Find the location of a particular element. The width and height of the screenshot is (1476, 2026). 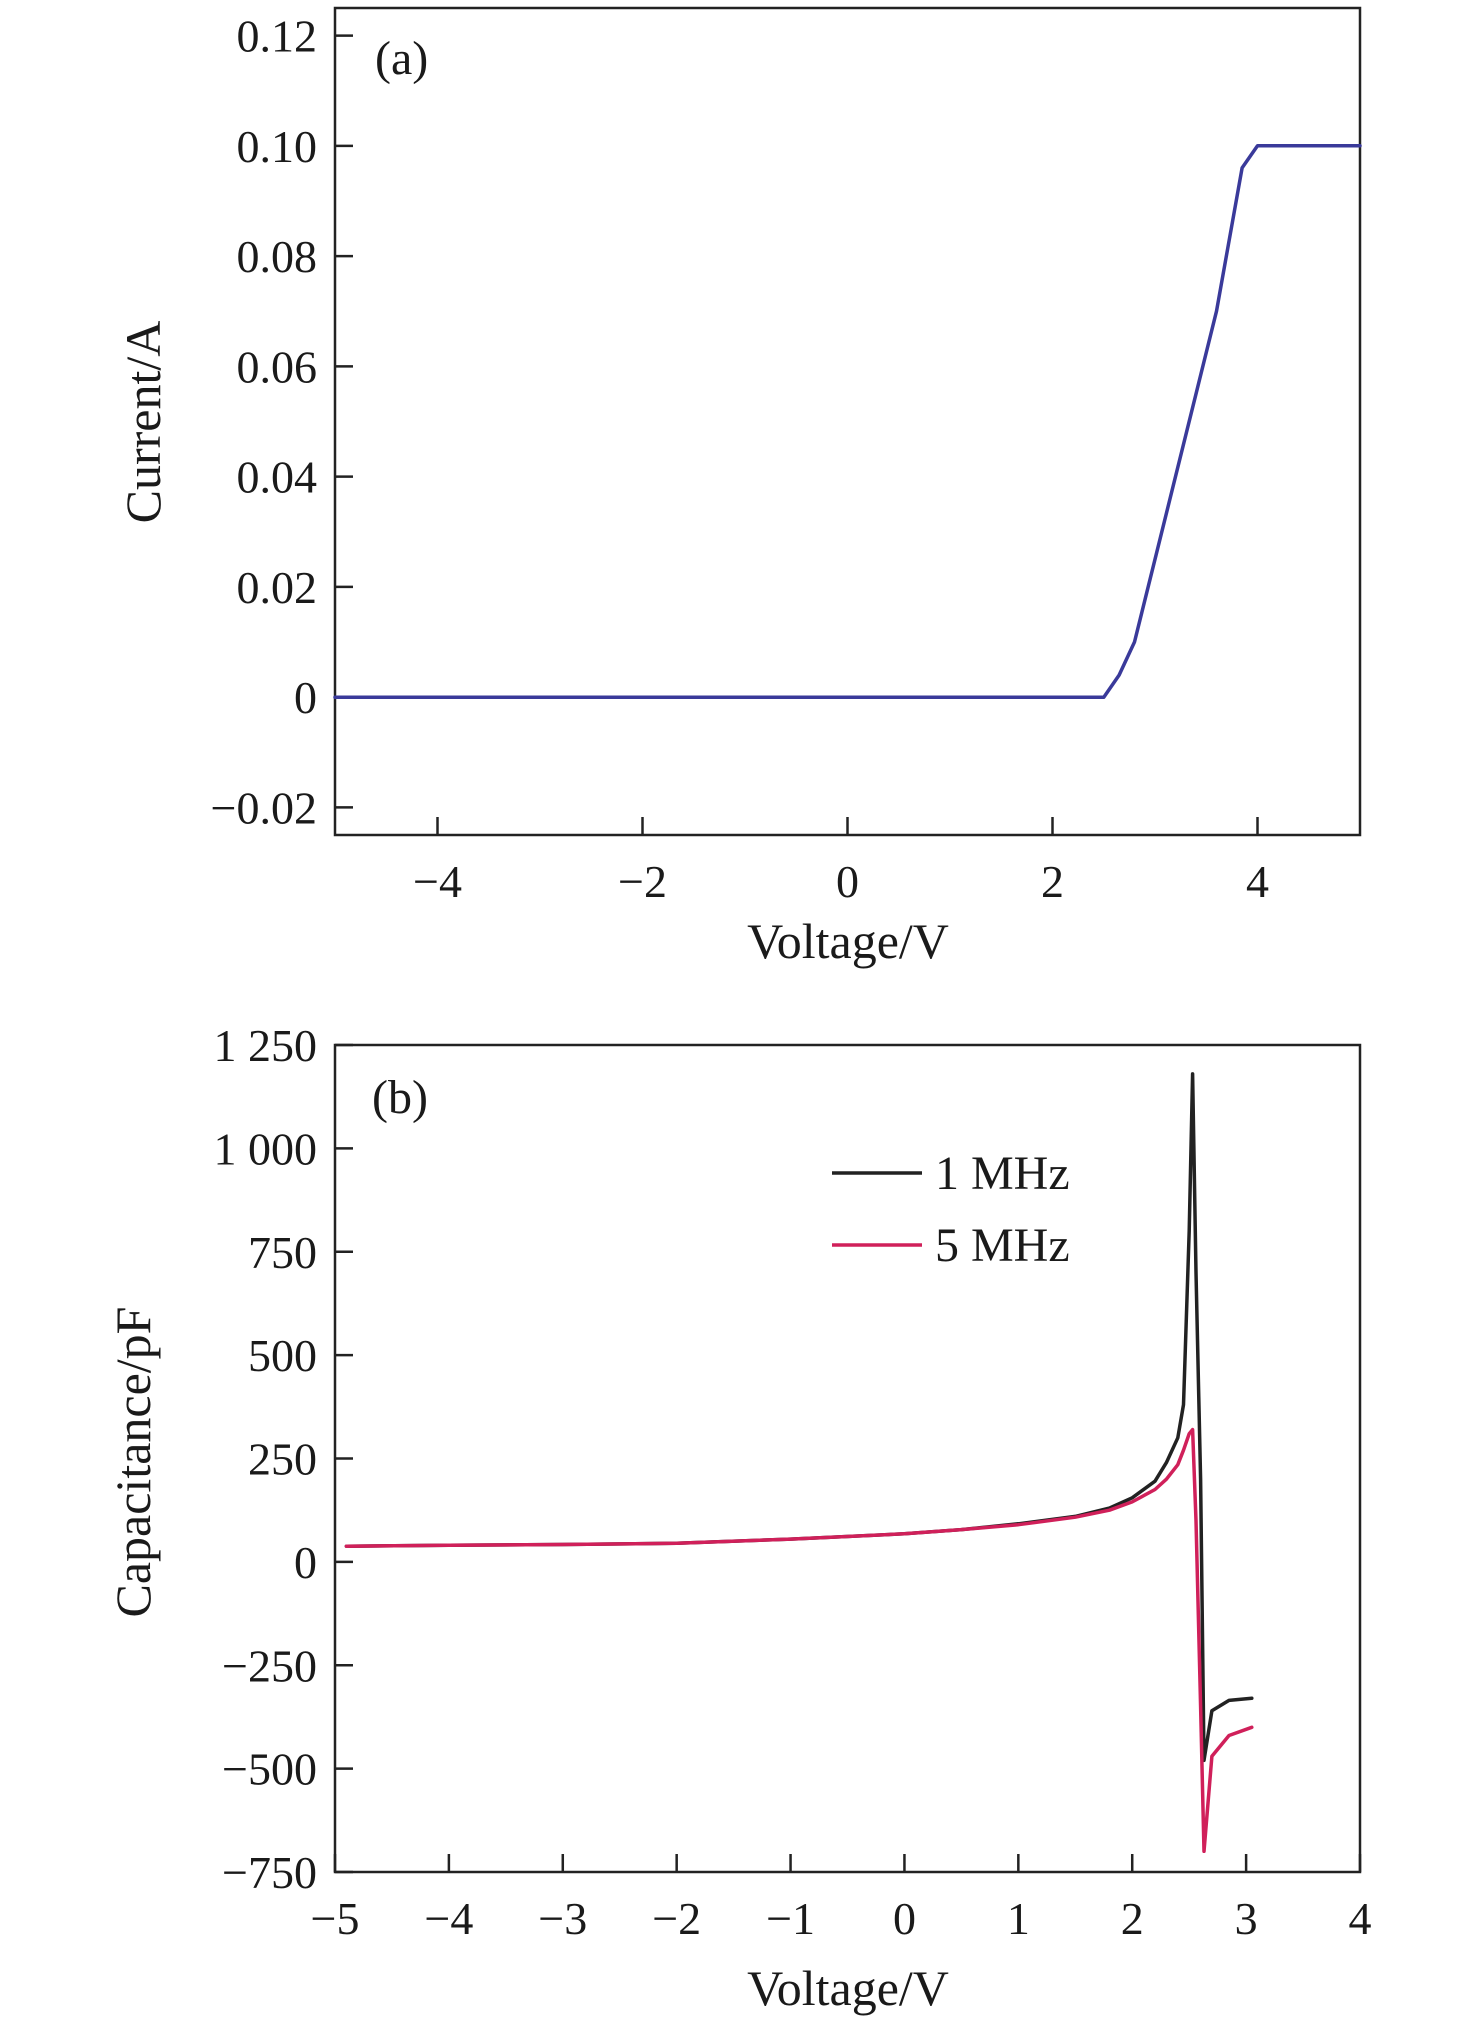

panel-label-a: (a) is located at coordinates (401, 58).